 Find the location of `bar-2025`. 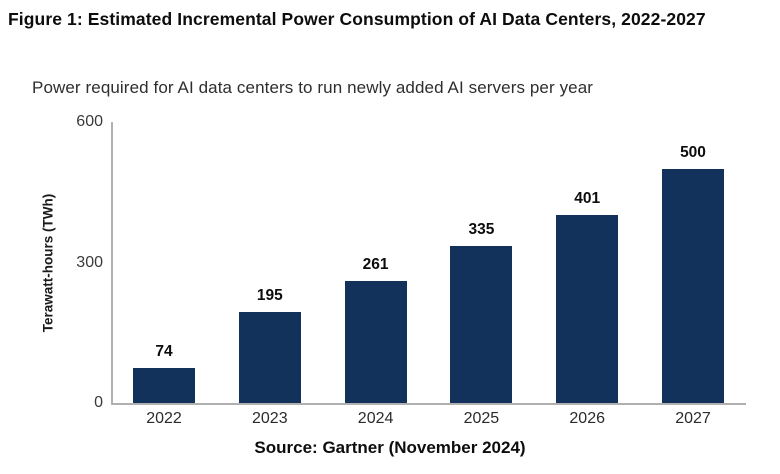

bar-2025 is located at coordinates (481, 324).